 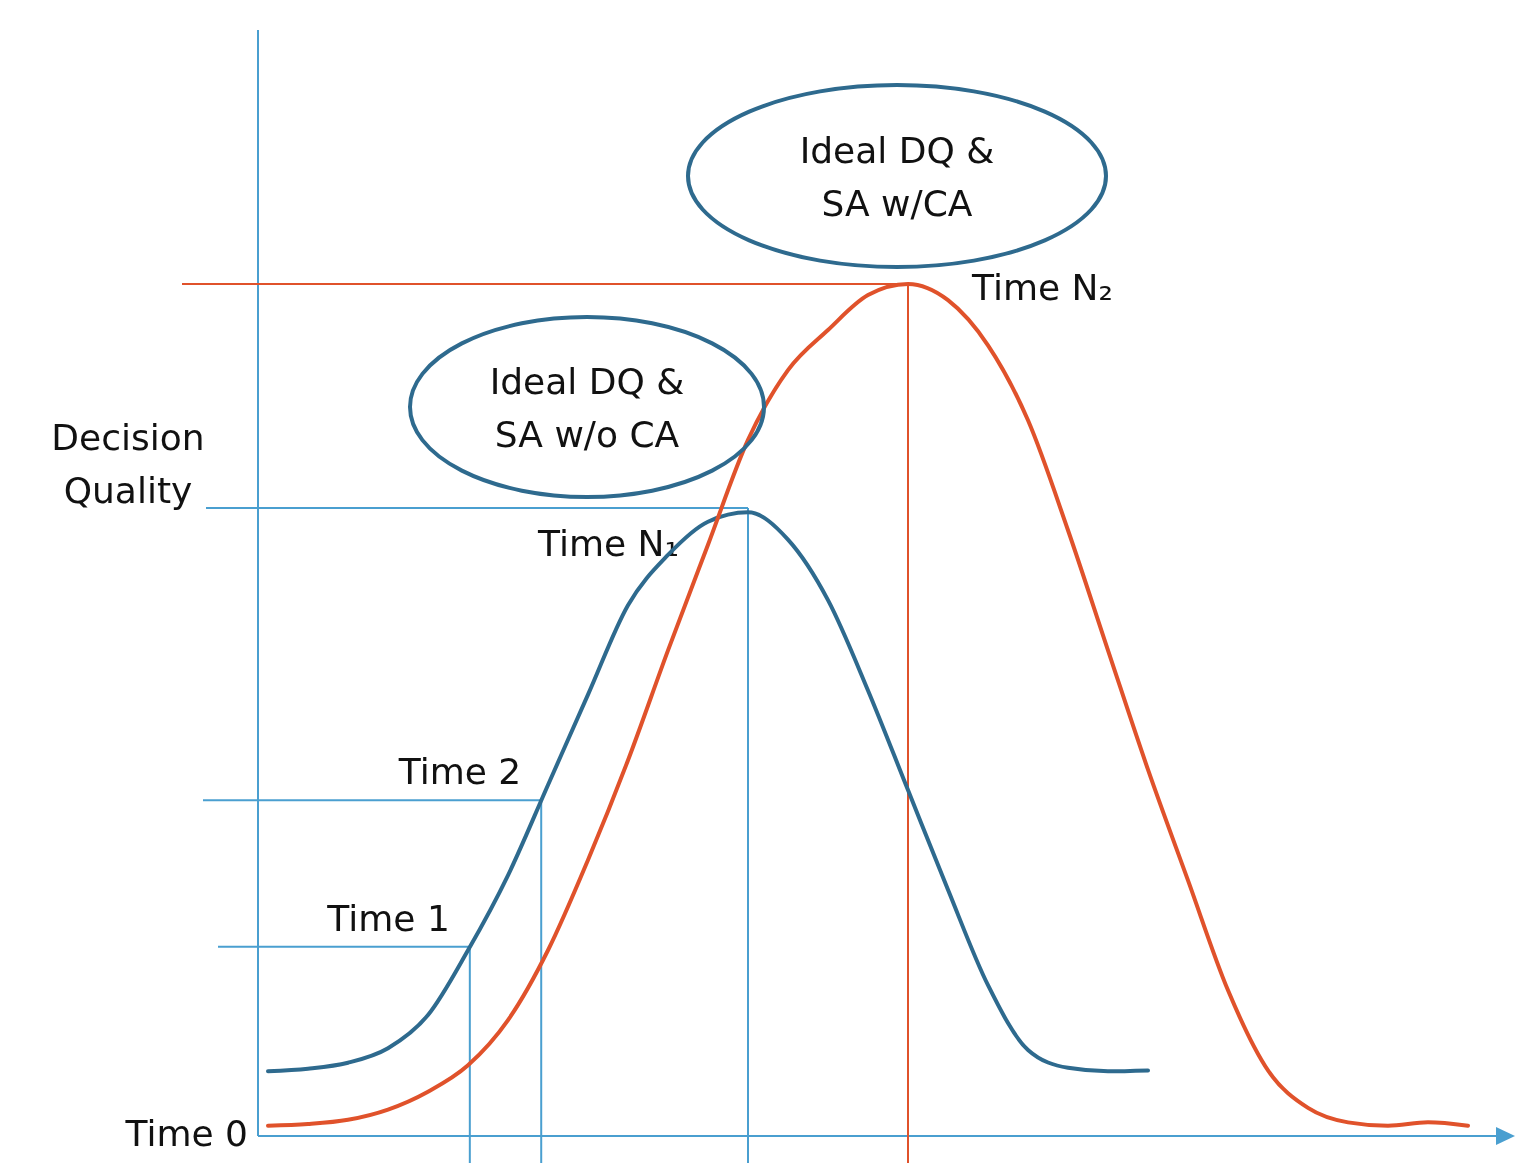 What do you see at coordinates (897, 177) in the screenshot?
I see `text: Ideal DQ & SA w/CA` at bounding box center [897, 177].